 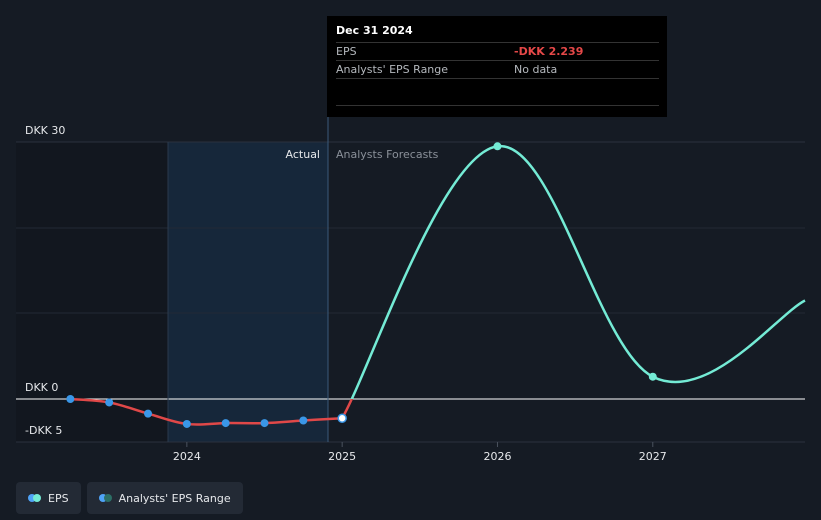 What do you see at coordinates (497, 92) in the screenshot?
I see `tooltip-spacer` at bounding box center [497, 92].